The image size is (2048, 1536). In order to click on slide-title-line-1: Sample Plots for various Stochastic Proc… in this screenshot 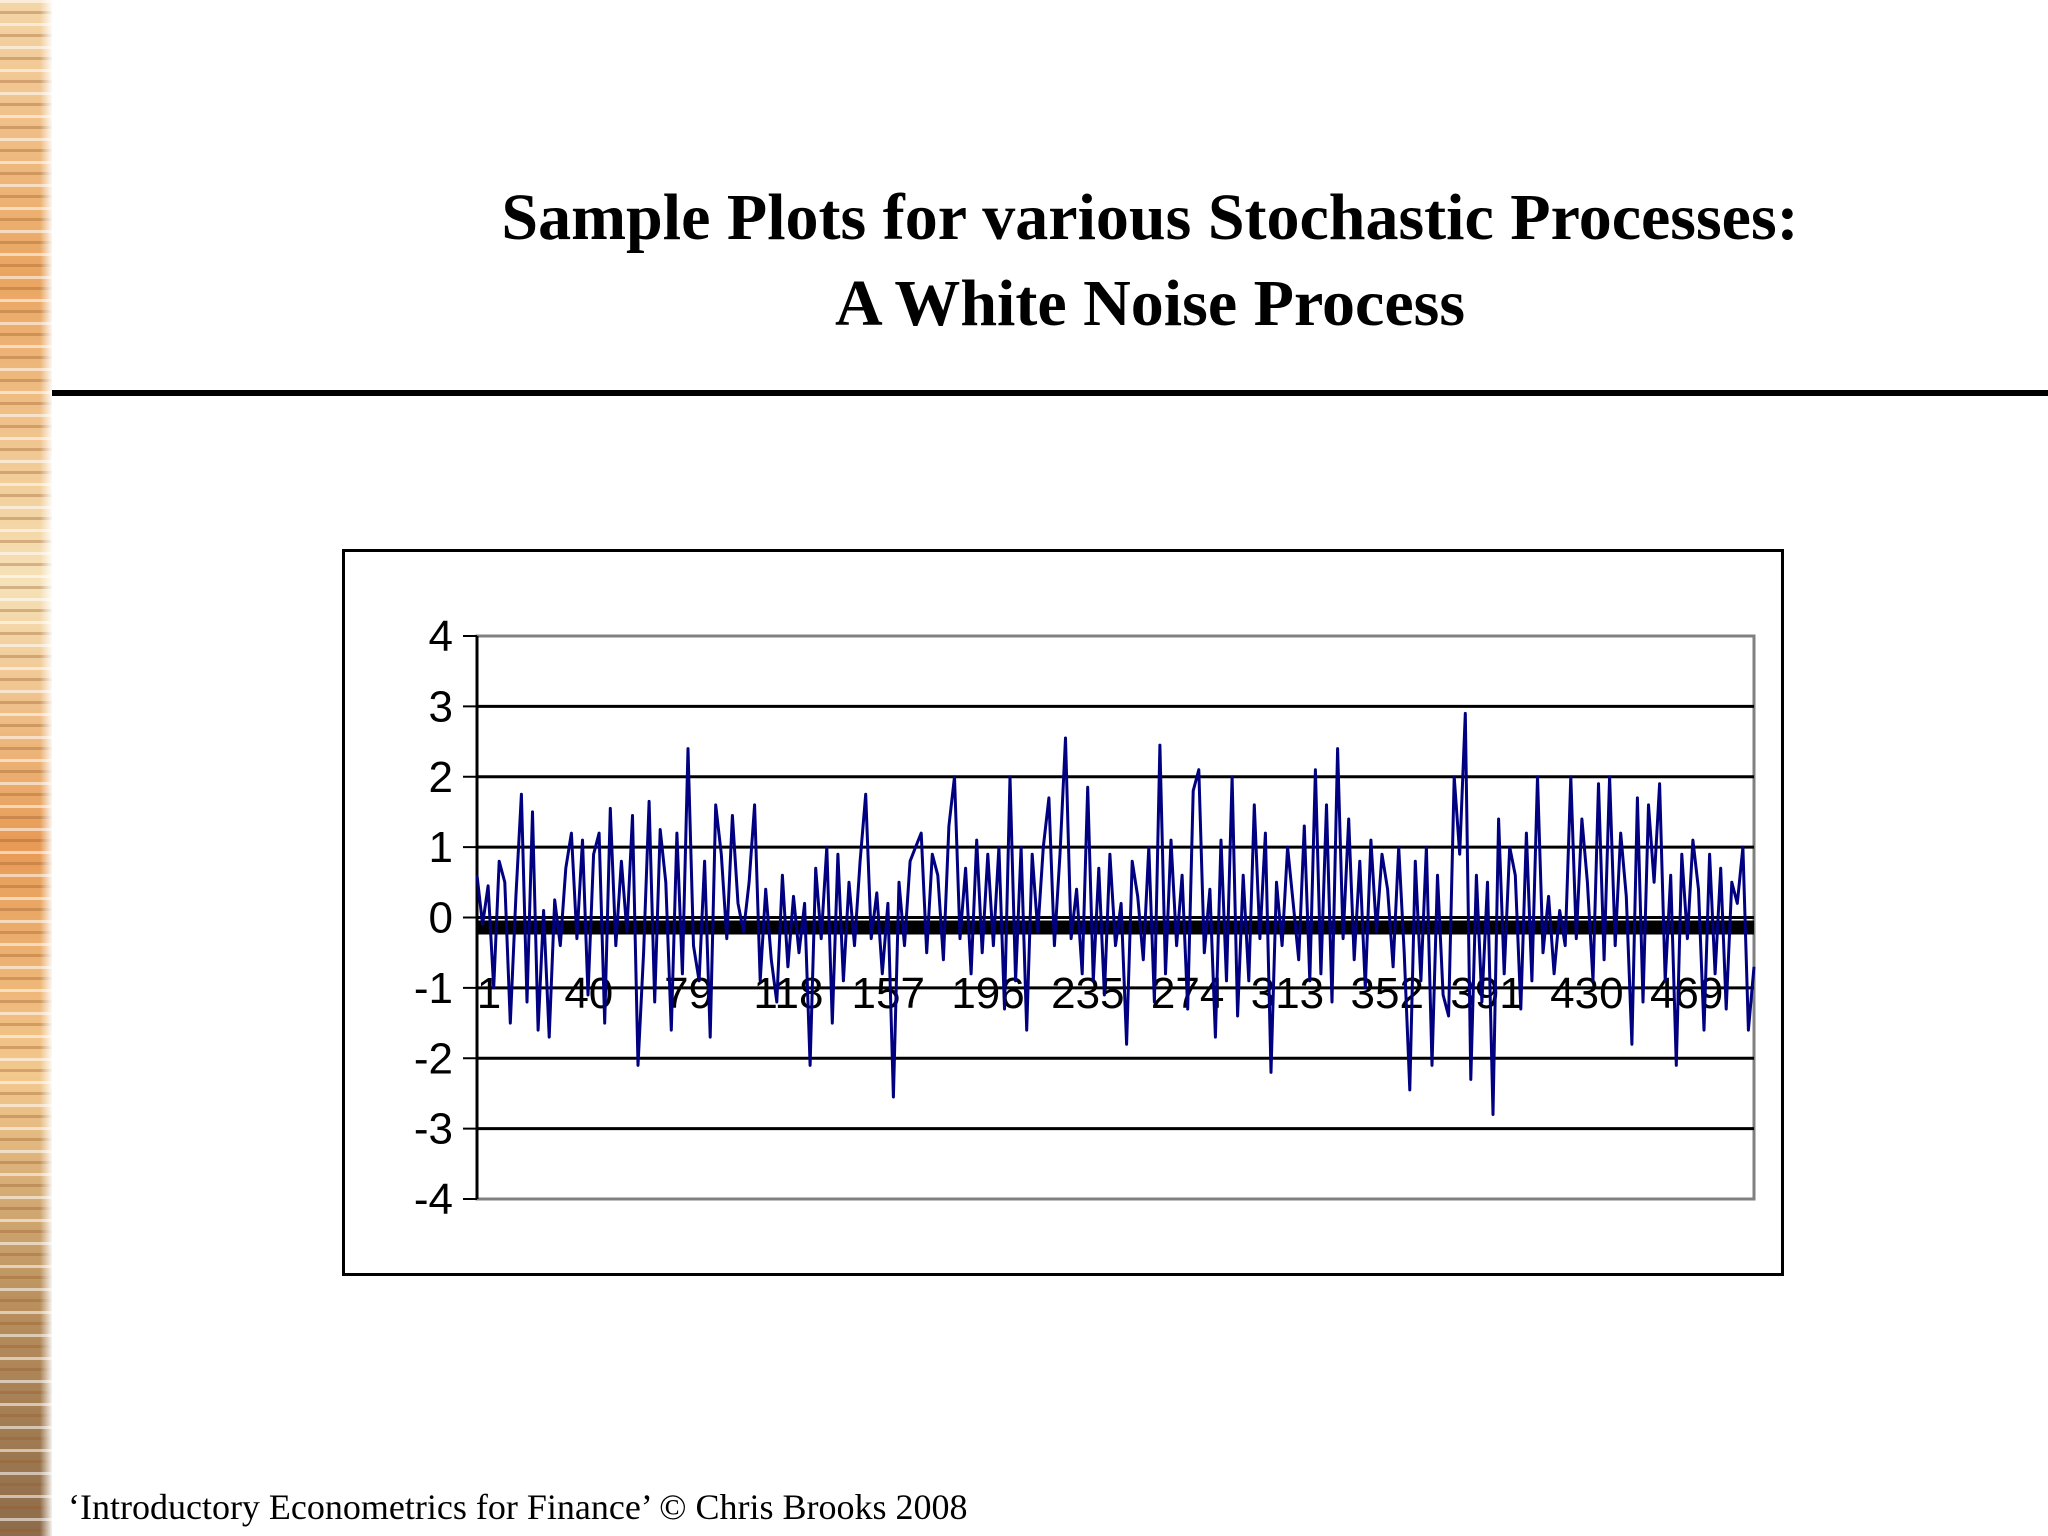, I will do `click(1150, 217)`.